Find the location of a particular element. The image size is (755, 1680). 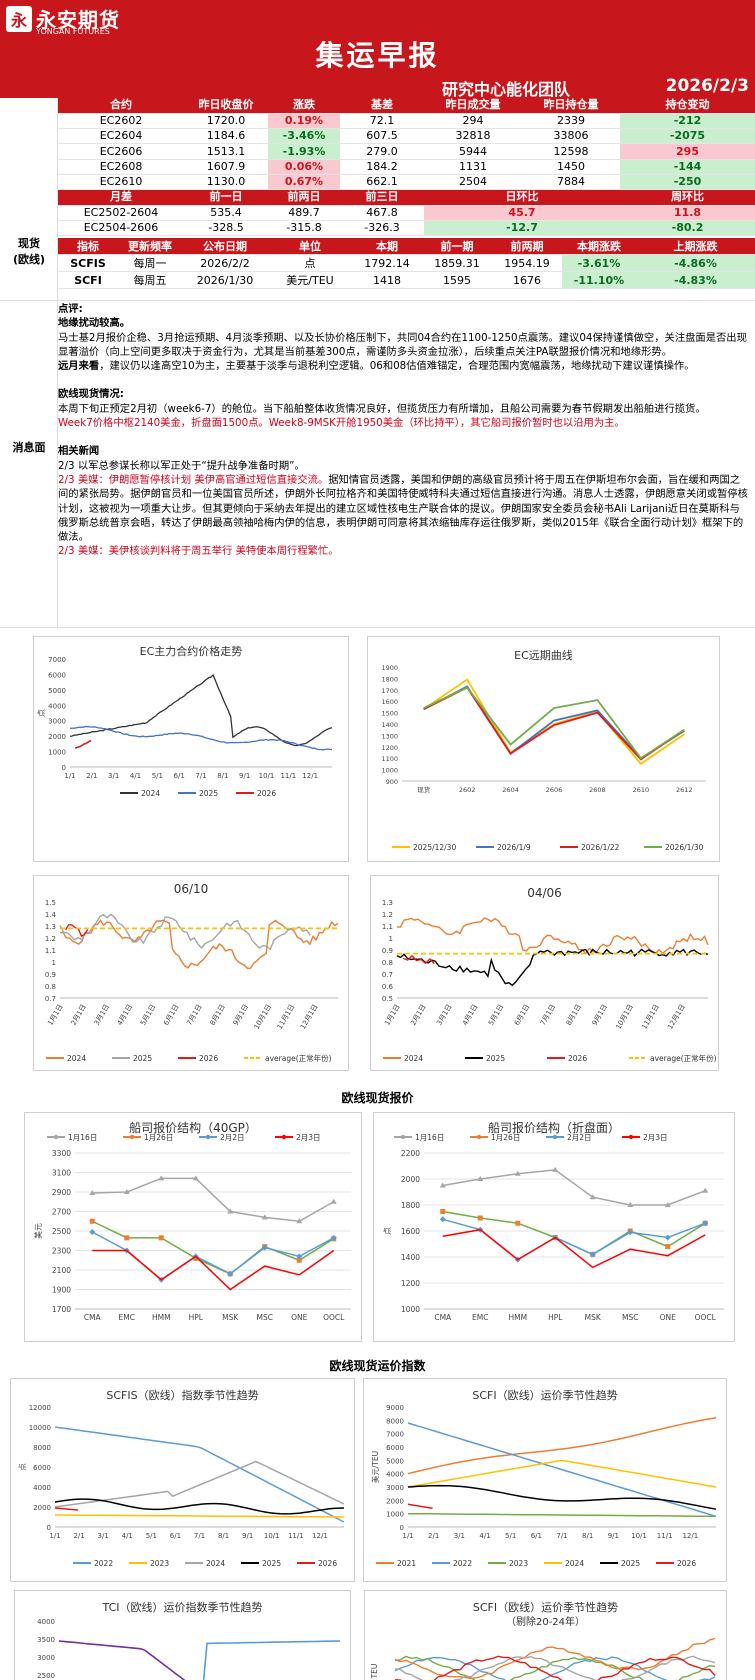

x-tick-label: 7月1日 is located at coordinates (548, 1015).